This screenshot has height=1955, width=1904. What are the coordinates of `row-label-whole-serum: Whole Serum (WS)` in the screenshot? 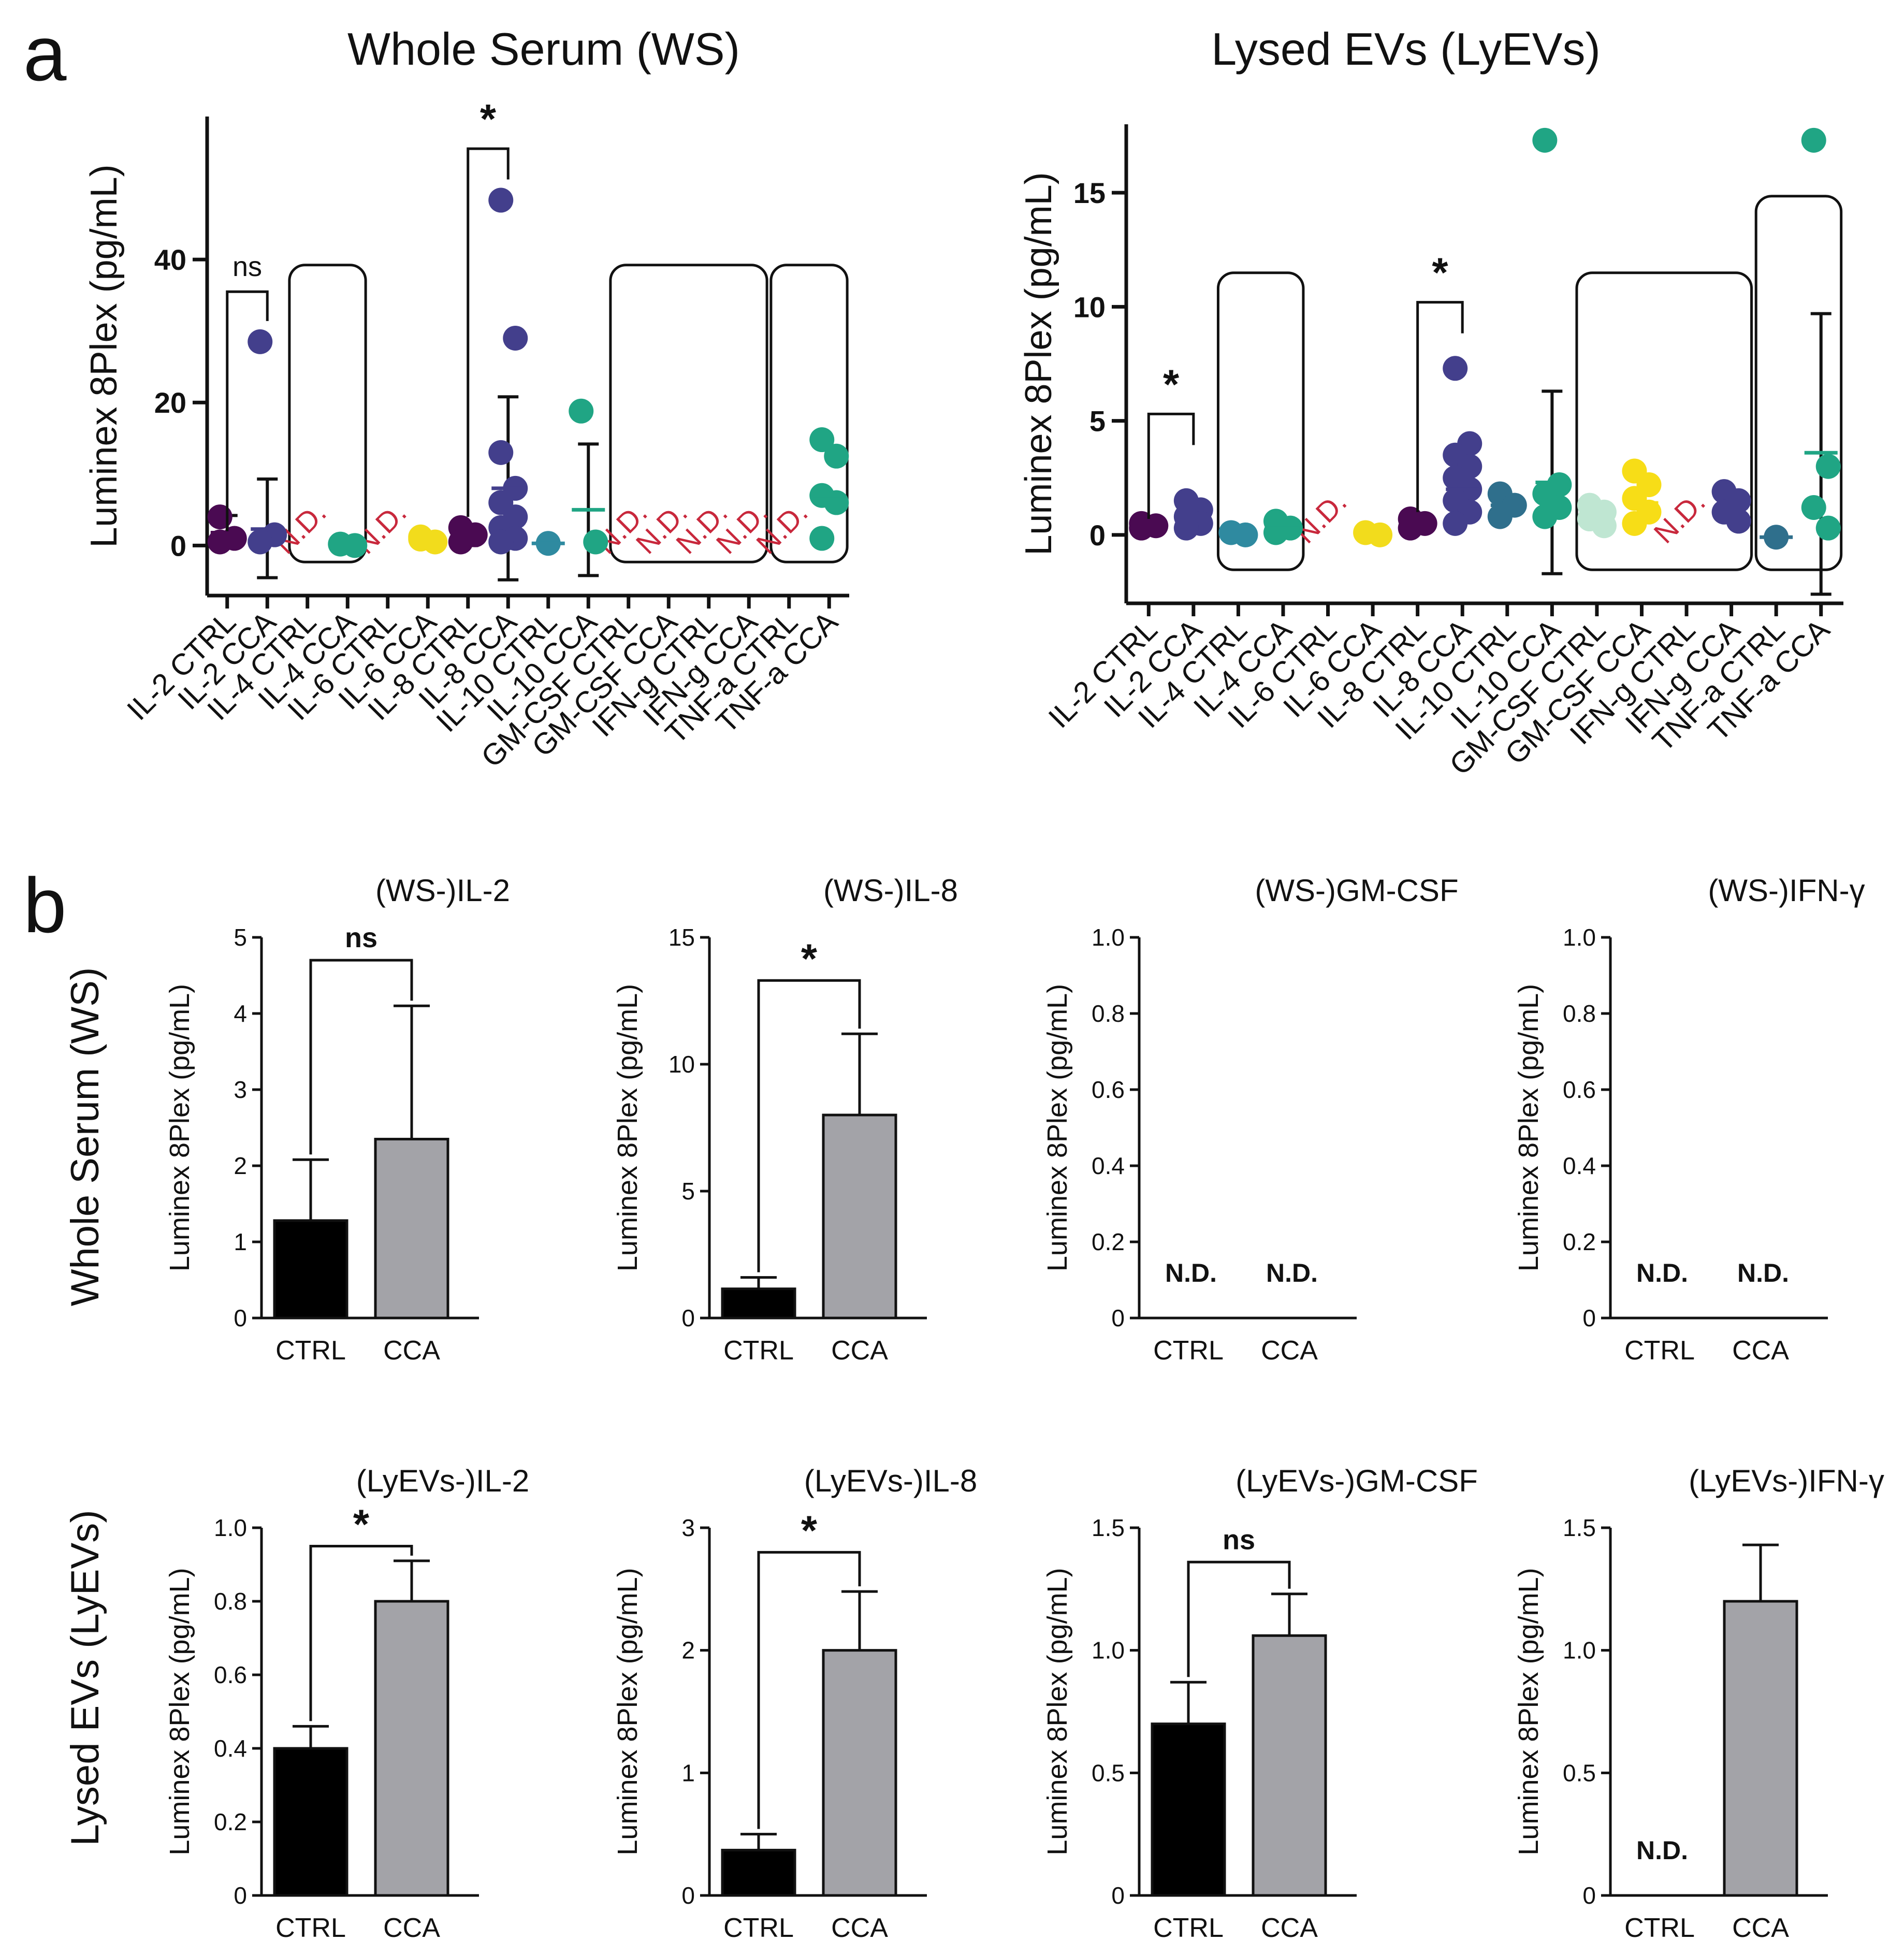 It's located at (85, 1137).